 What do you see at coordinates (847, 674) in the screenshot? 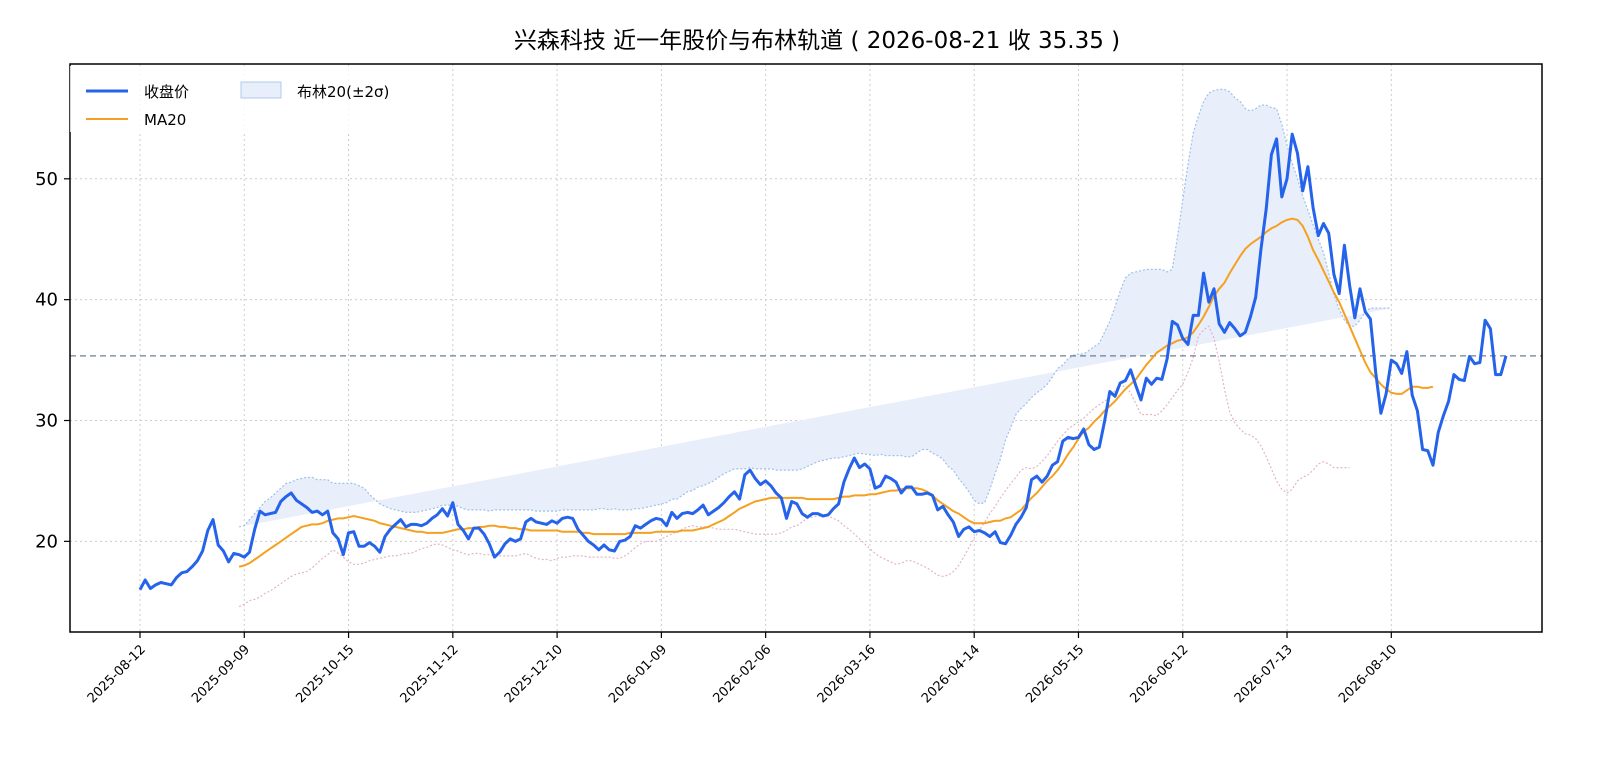
I see `x-tick-label: 2026-03-16` at bounding box center [847, 674].